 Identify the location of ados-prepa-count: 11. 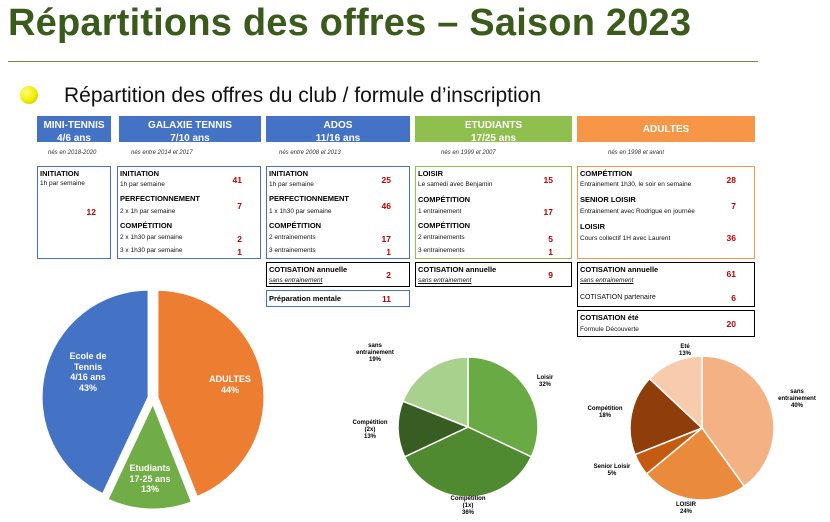
(386, 299).